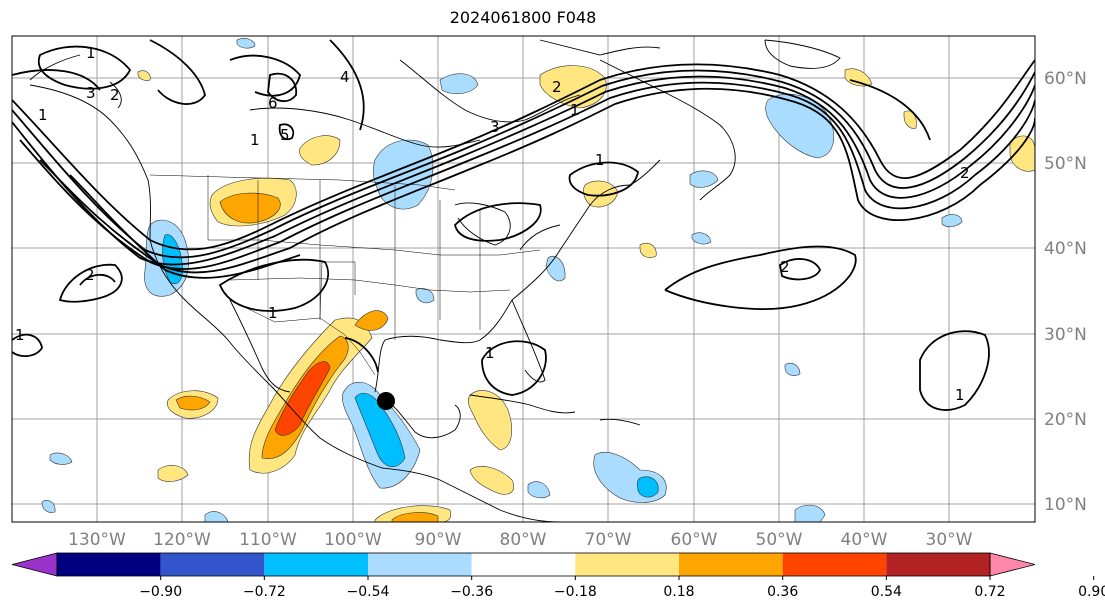 This screenshot has width=1105, height=615. I want to click on contour-label: 5, so click(285, 135).